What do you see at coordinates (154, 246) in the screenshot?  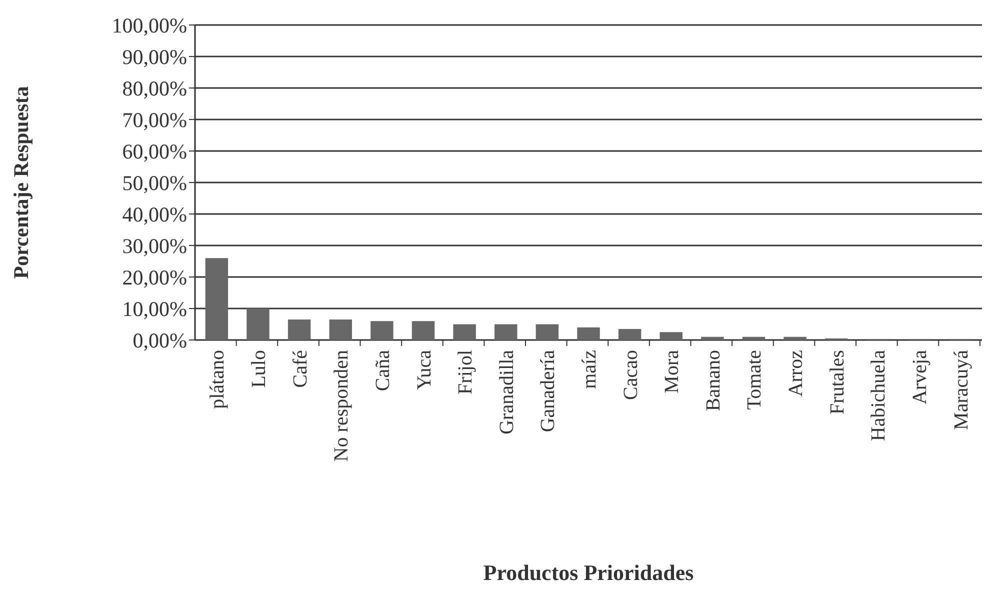 I see `y-tick-label: 30,00%` at bounding box center [154, 246].